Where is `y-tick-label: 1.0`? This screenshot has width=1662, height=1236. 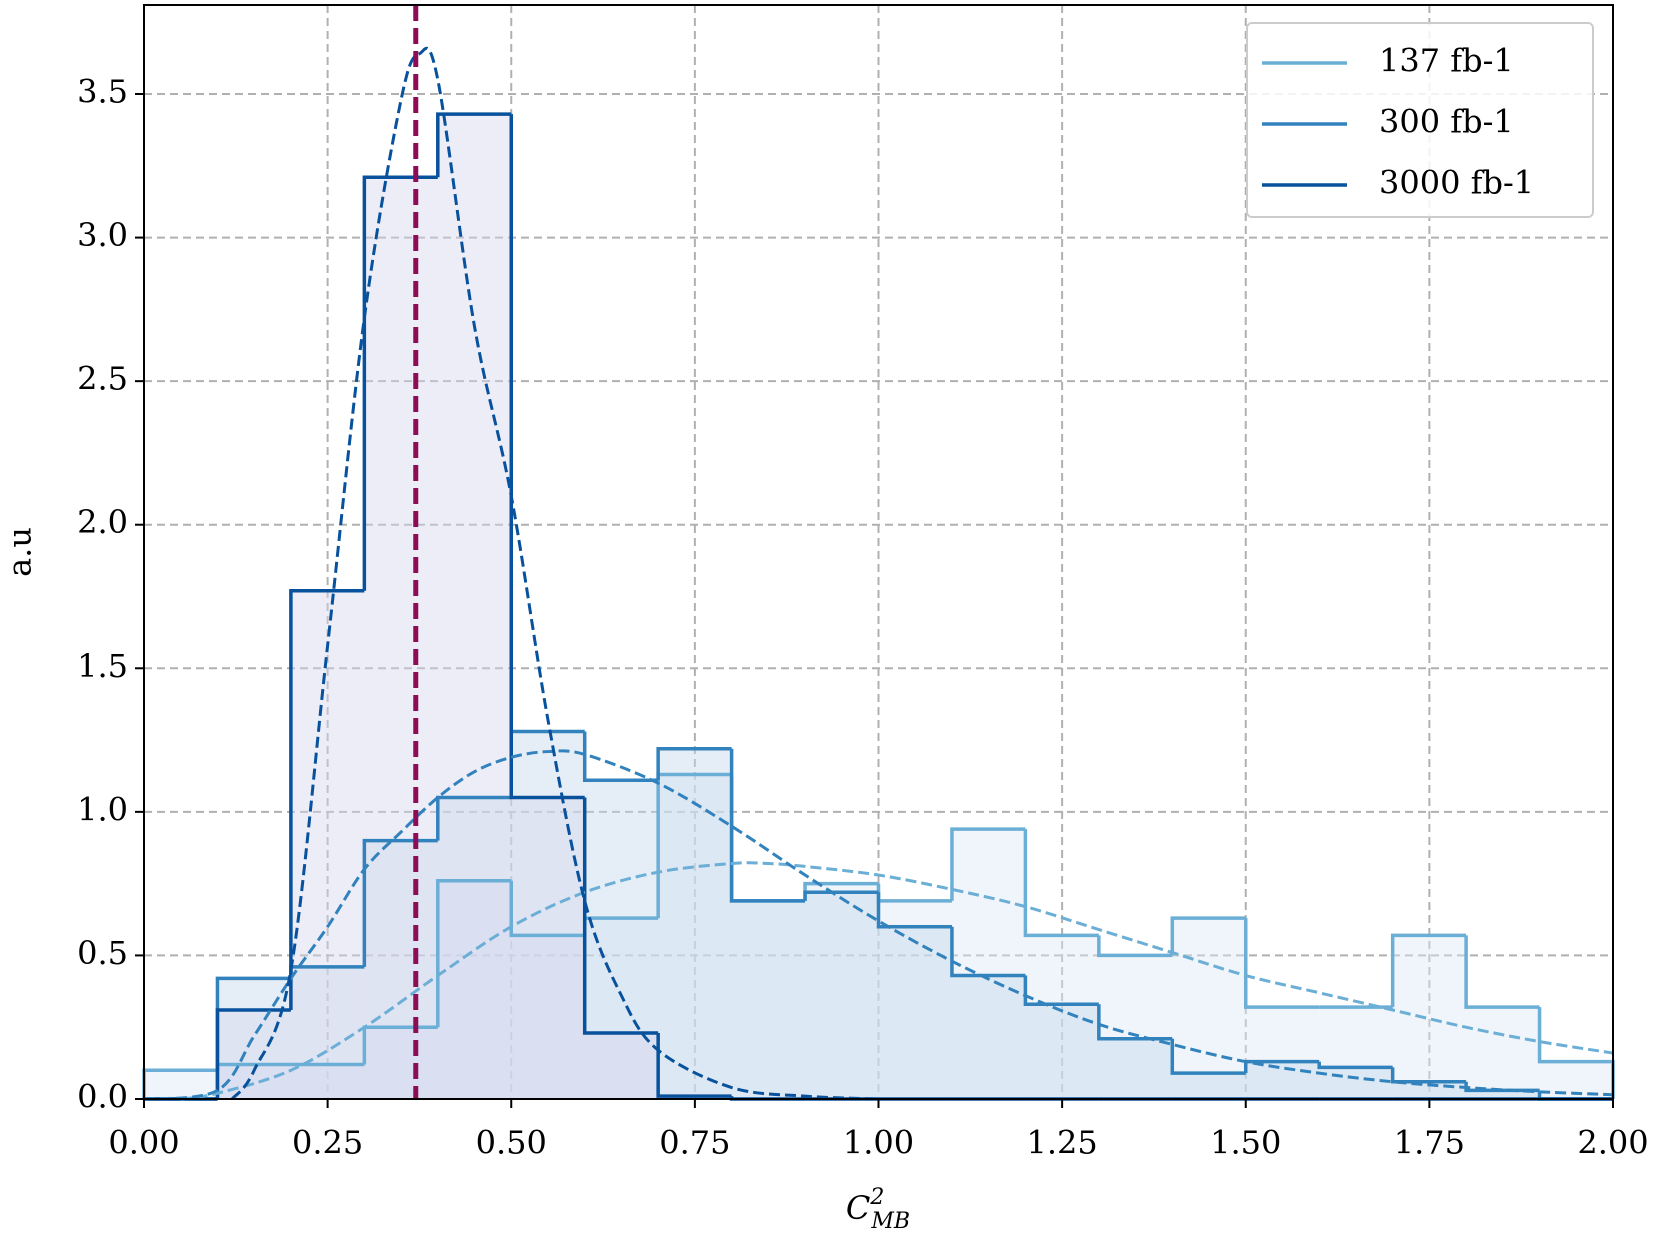 y-tick-label: 1.0 is located at coordinates (102, 809).